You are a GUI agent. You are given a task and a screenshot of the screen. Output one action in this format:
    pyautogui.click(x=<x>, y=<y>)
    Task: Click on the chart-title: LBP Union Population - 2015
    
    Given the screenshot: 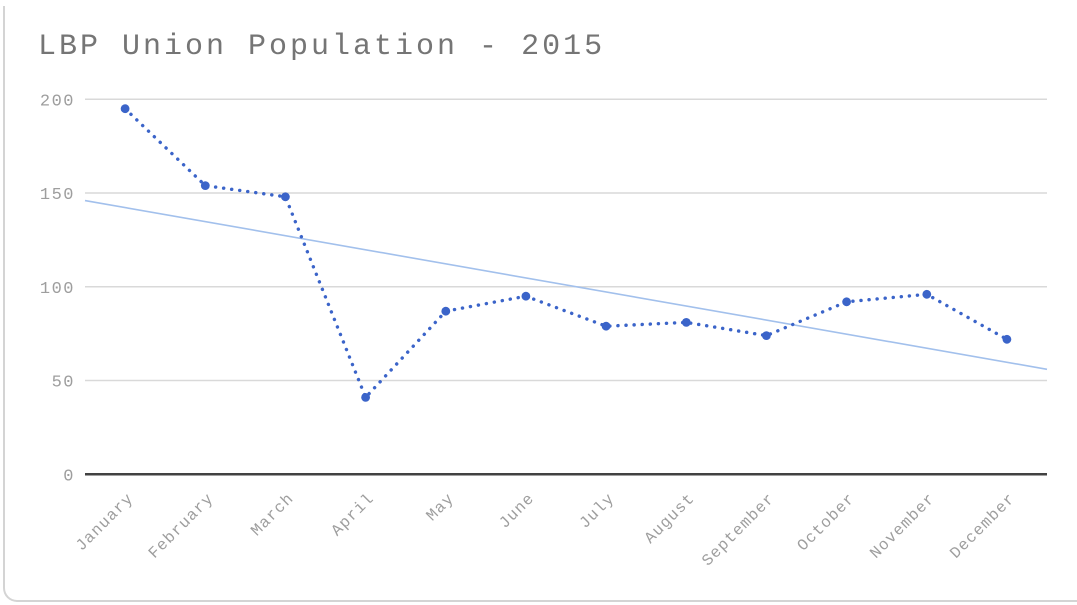 What is the action you would take?
    pyautogui.click(x=322, y=47)
    